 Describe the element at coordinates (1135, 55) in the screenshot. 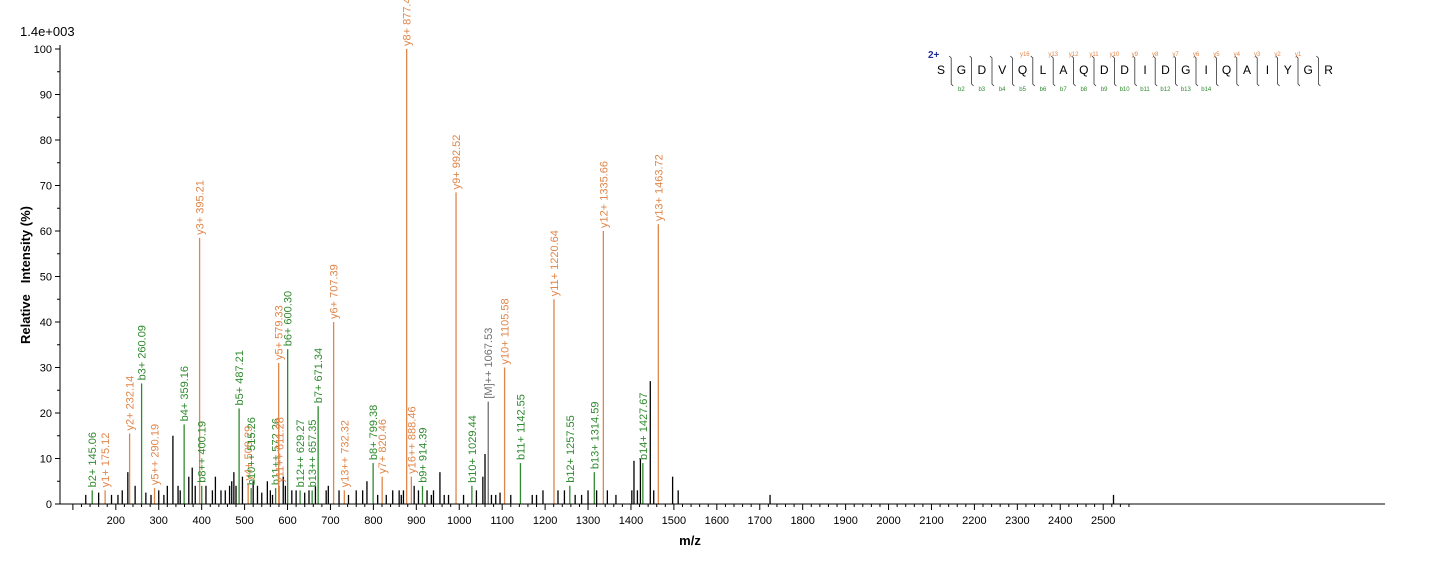

I see `y-ion-tag: y9` at that location.